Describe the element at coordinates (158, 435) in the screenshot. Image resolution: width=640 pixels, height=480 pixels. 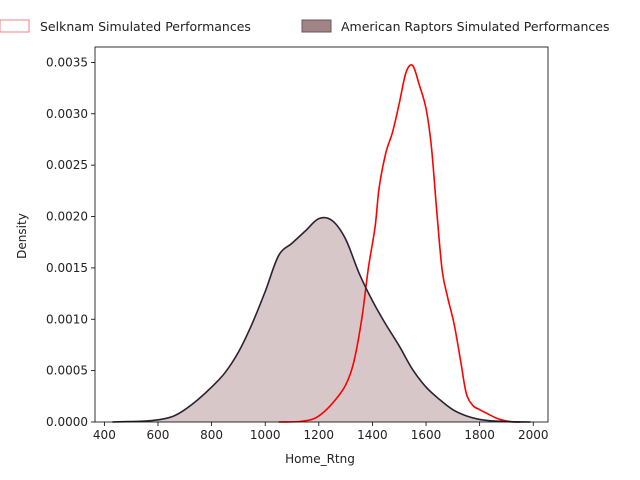
I see `x-tick-label: 600` at that location.